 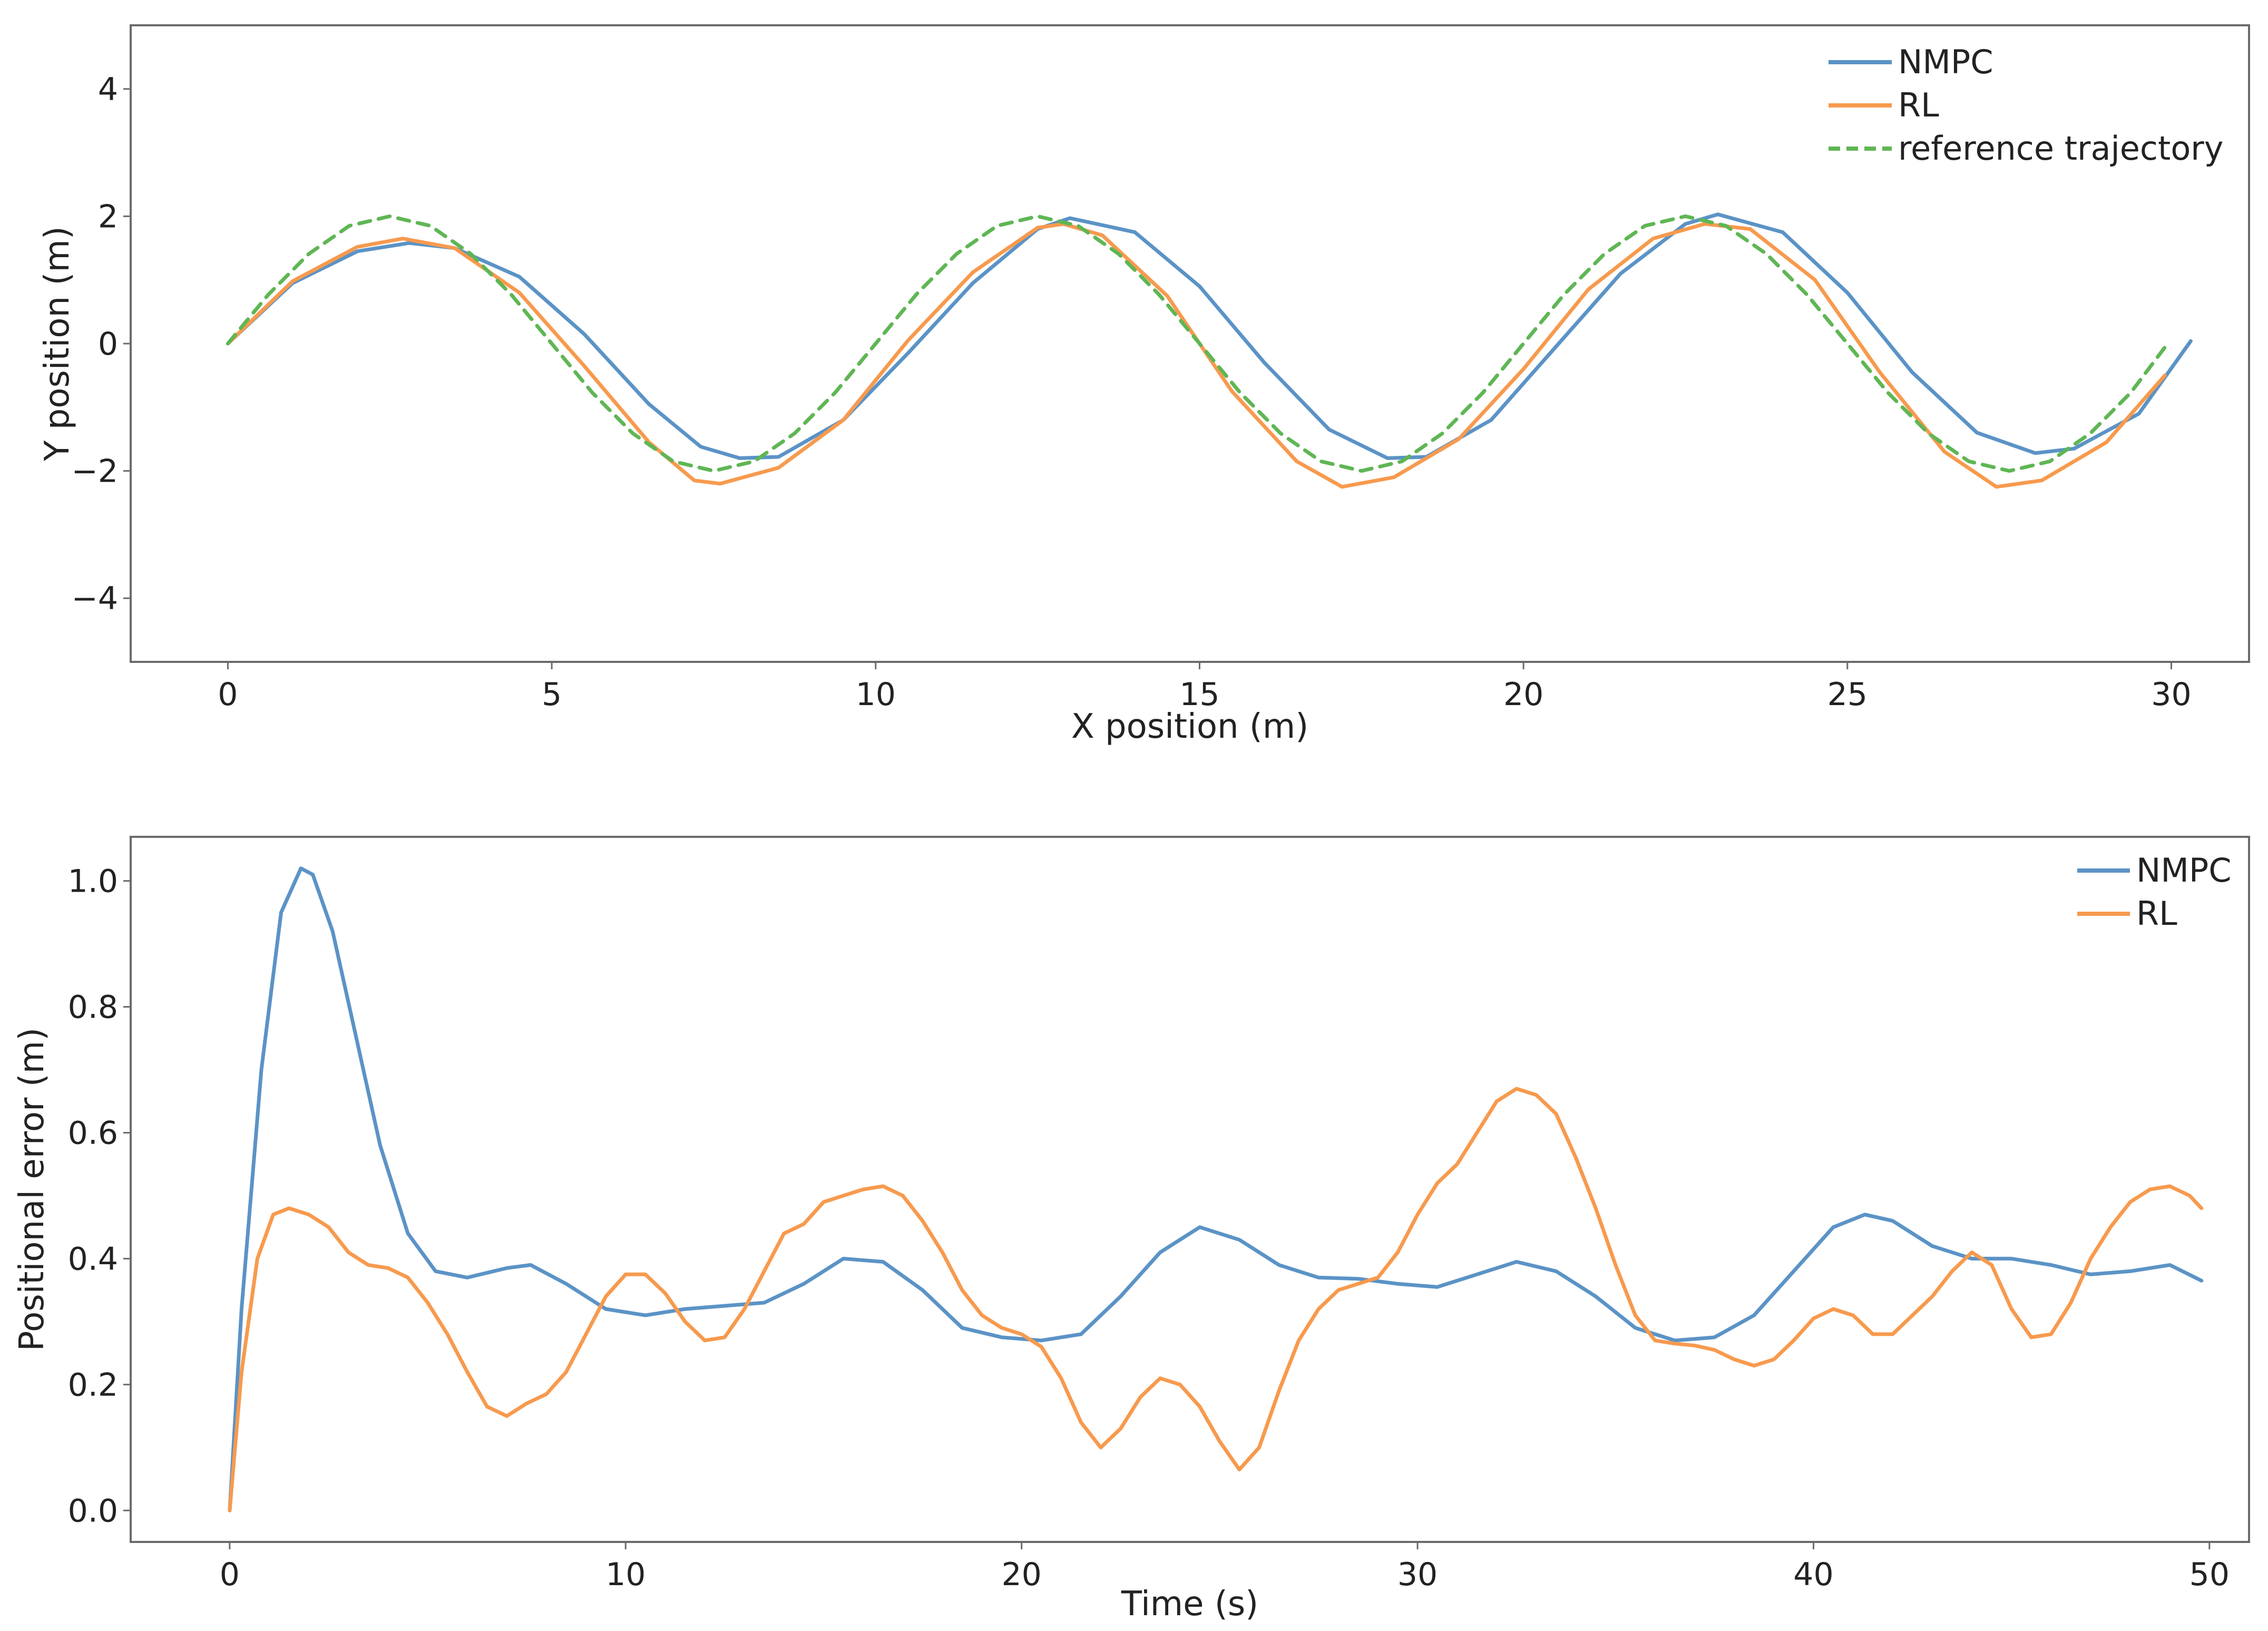 I want to click on series-line-reference-trajectory, so click(x=1196, y=343).